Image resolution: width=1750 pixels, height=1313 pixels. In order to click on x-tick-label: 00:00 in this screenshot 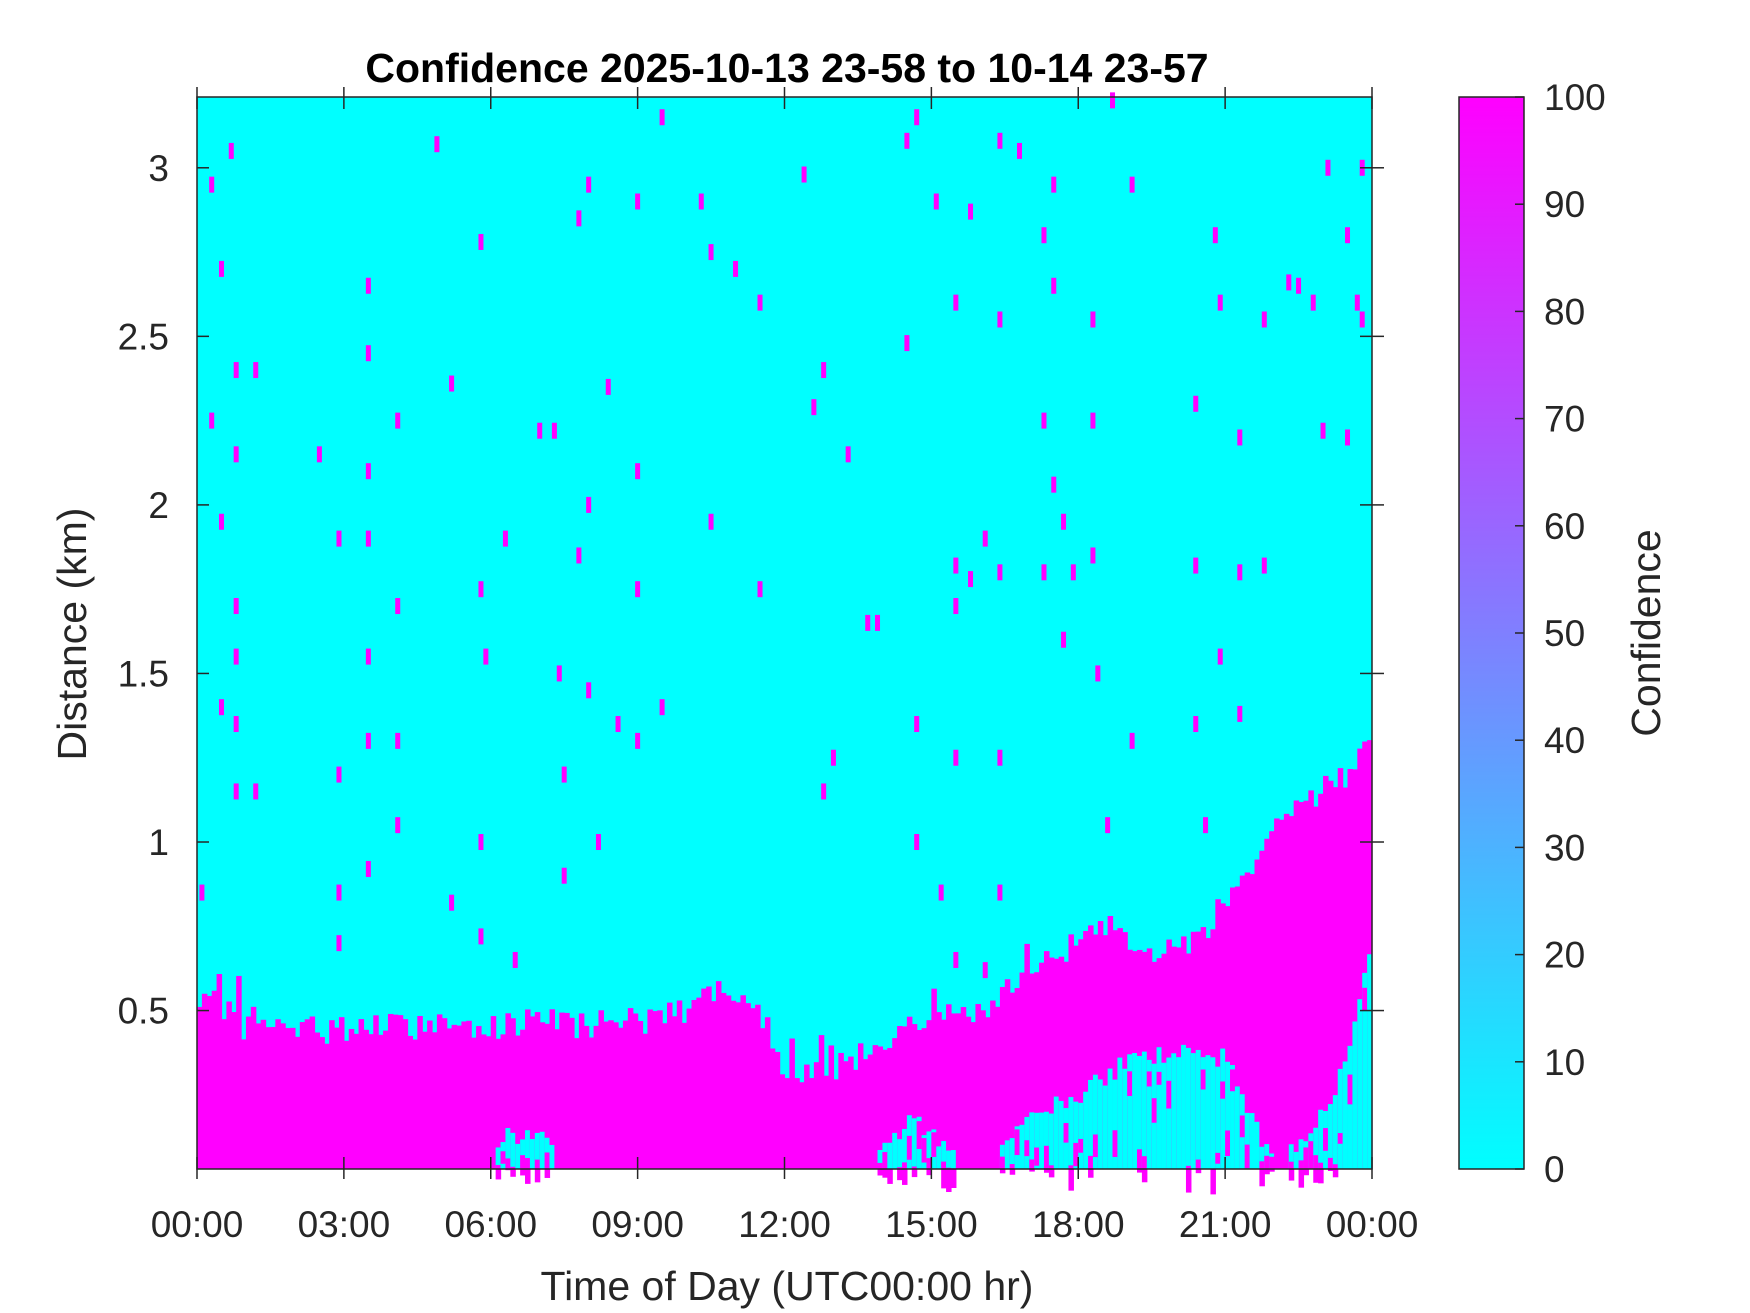, I will do `click(1372, 1224)`.